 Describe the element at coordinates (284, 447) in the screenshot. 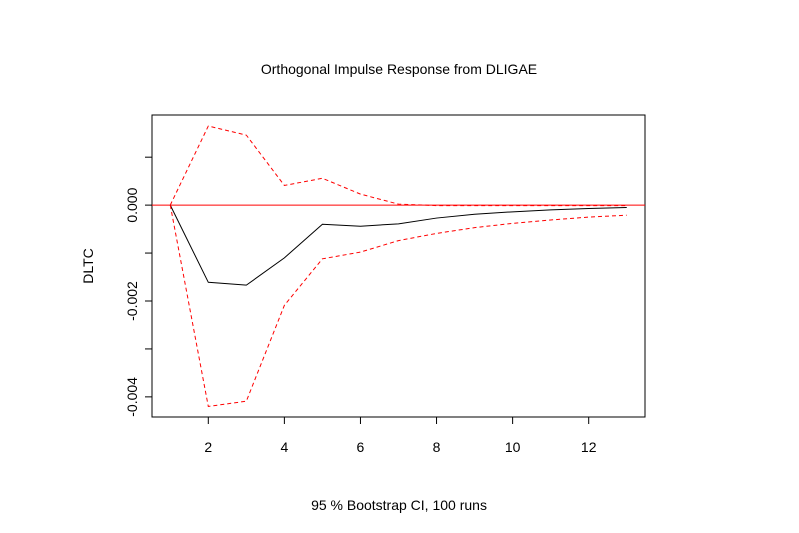

I see `x-tick-label: 4` at that location.